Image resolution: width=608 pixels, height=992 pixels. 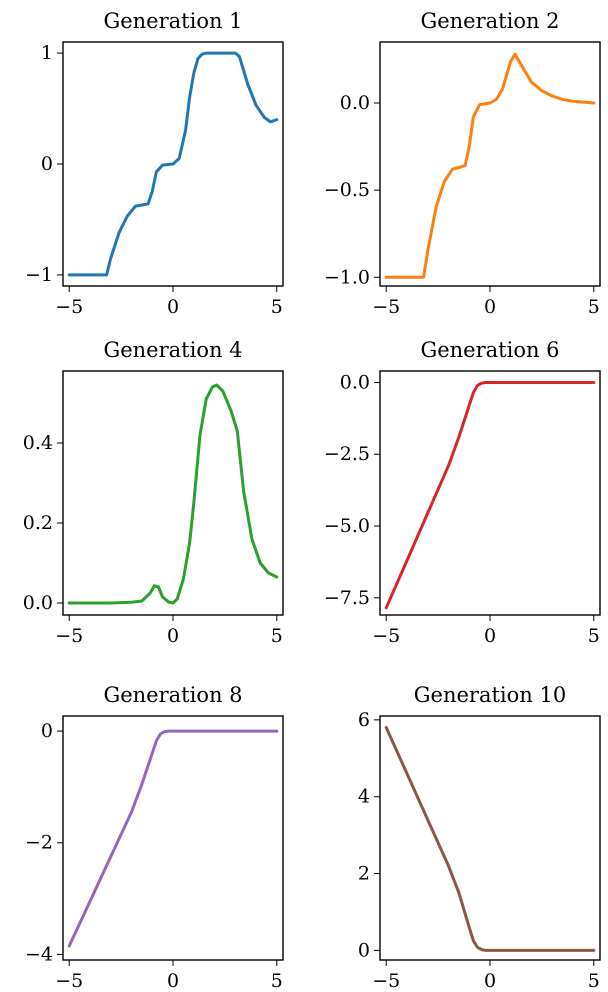 I want to click on subplot-title: Generation 2, so click(x=489, y=21).